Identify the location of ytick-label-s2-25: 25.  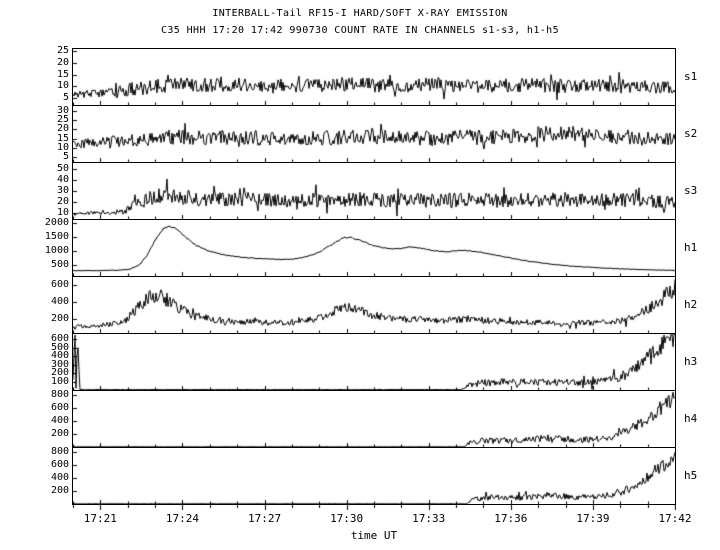
(62, 120).